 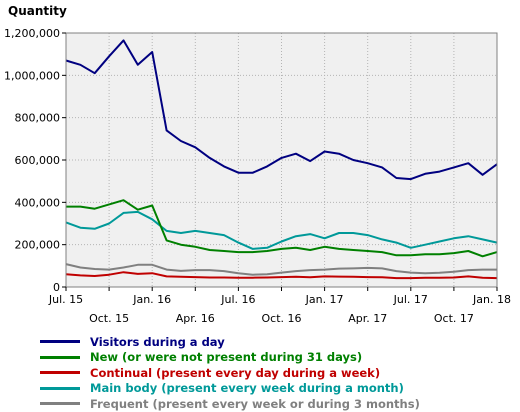 I want to click on legend-item: New (or were not present during 31 days), so click(x=230, y=358).